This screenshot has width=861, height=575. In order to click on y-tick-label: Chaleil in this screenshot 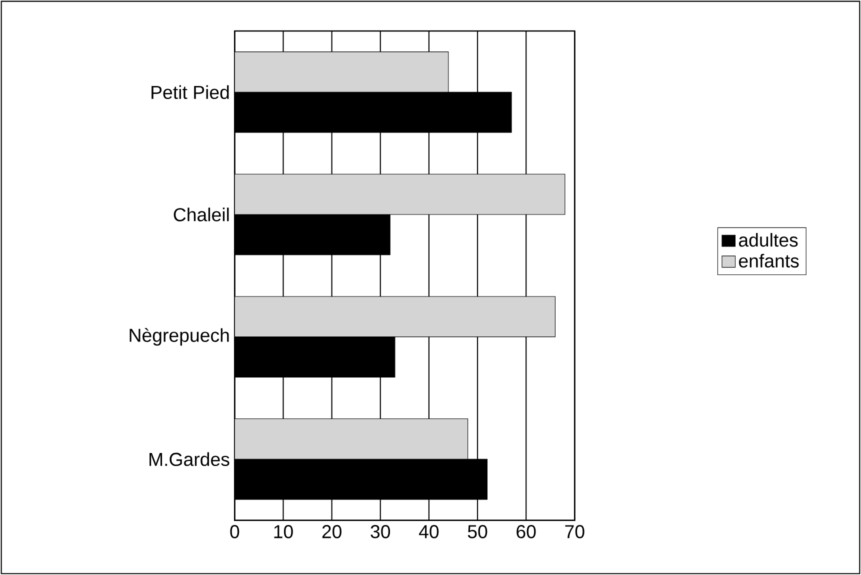, I will do `click(201, 215)`.